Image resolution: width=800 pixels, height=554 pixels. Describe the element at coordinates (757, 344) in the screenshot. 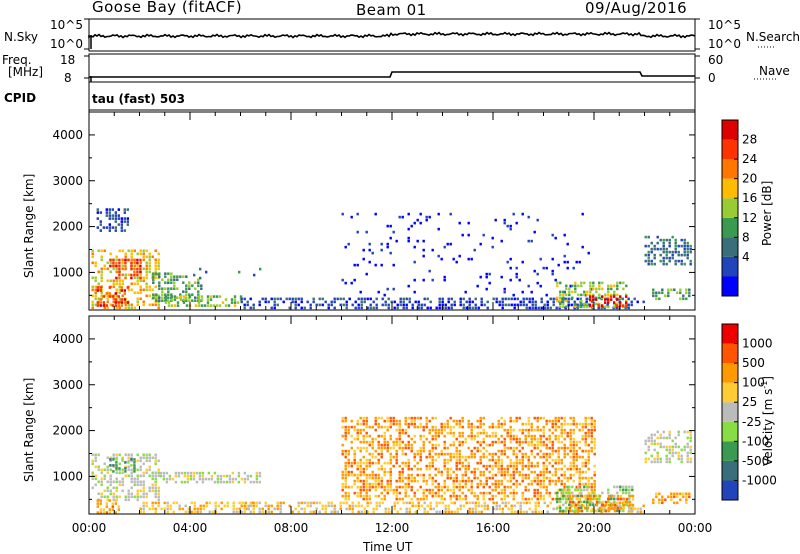

I see `velocity-colorbar-tick-label: 1000` at that location.